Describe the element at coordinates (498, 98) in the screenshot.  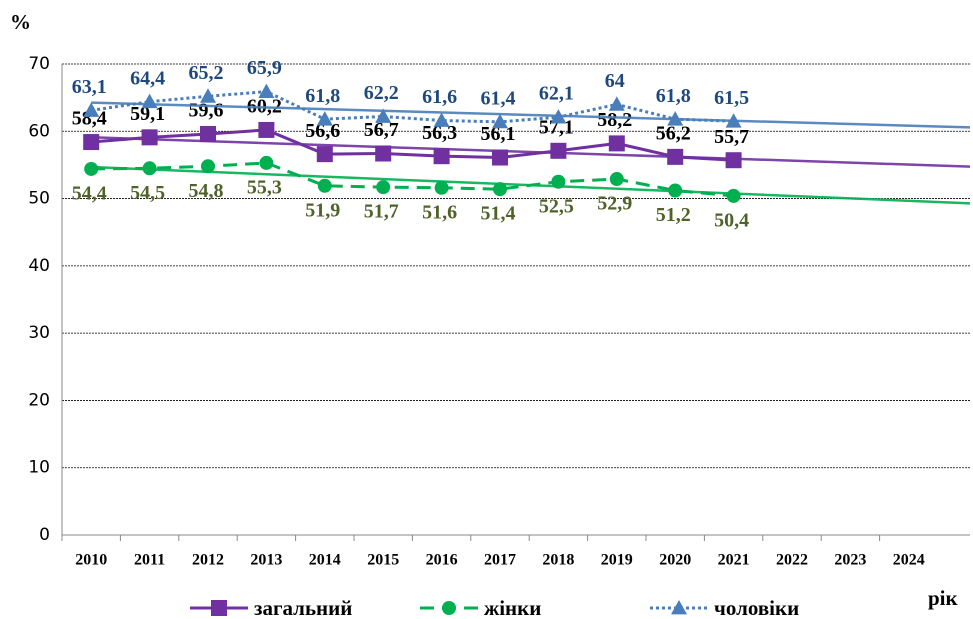
I see `data-label: 61,4` at that location.